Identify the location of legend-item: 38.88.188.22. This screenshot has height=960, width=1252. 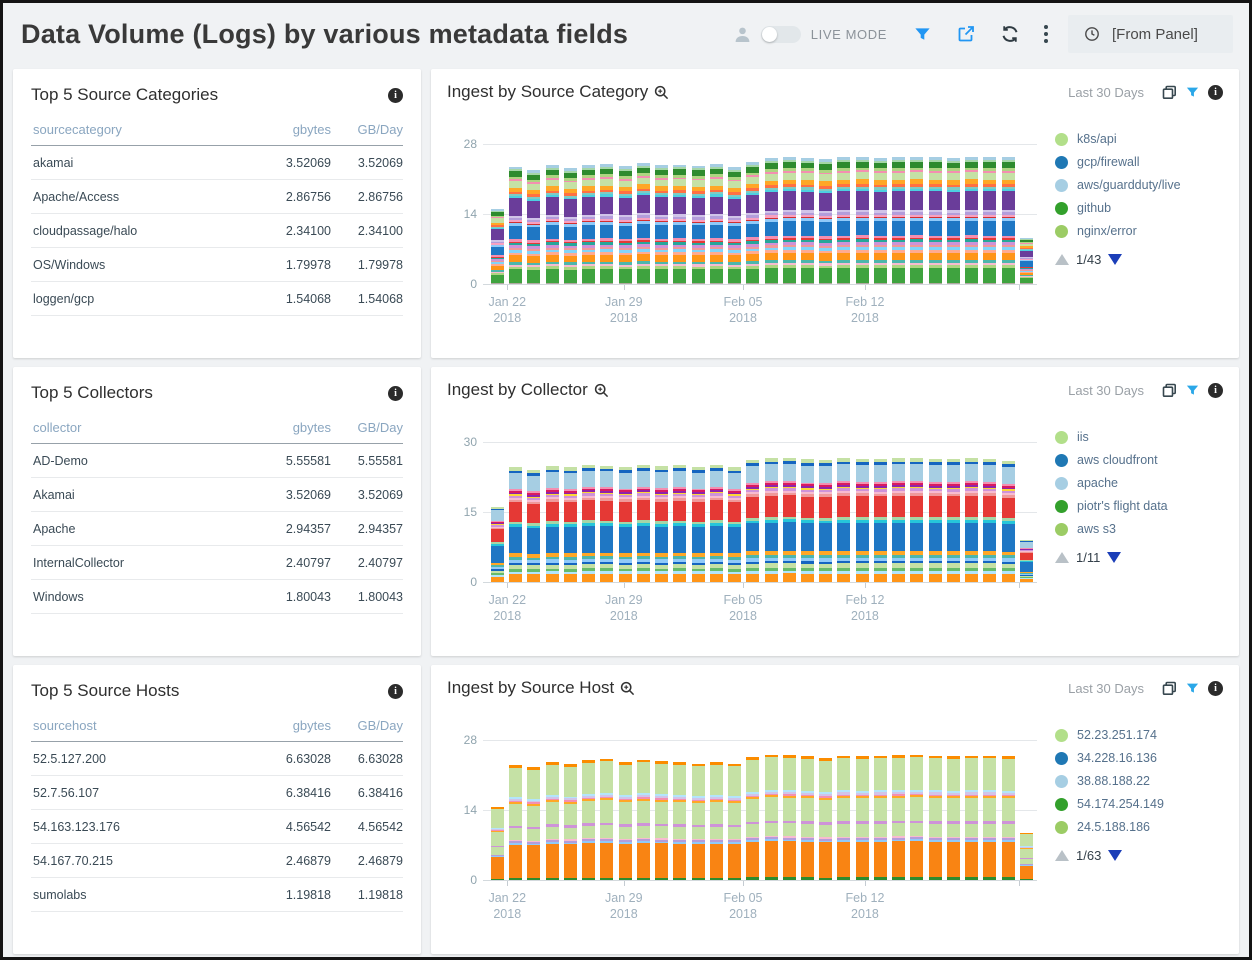
(1139, 781).